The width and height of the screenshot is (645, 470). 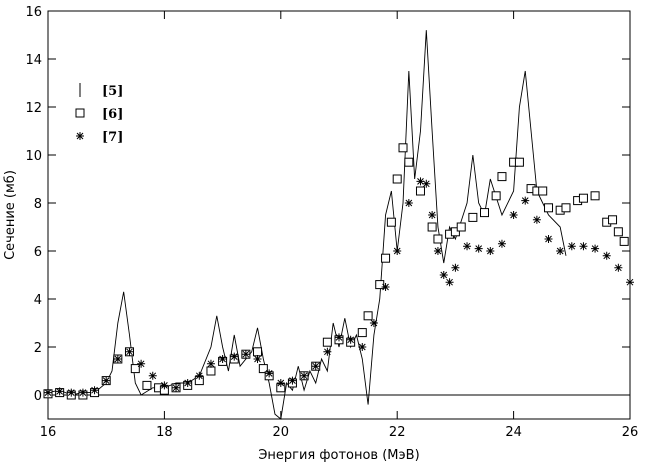 What do you see at coordinates (112, 114) in the screenshot?
I see `legend-label: [6]` at bounding box center [112, 114].